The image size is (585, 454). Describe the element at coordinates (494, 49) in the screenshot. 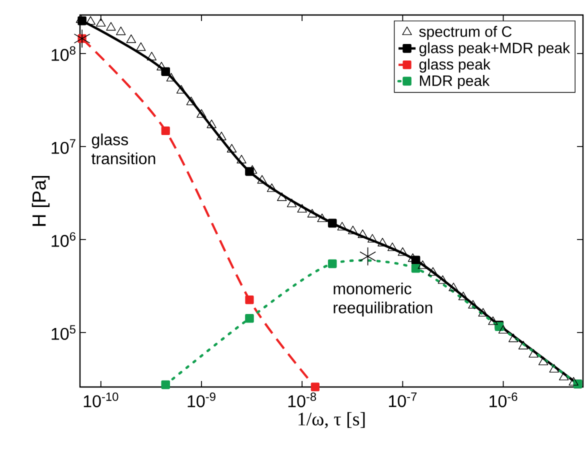

I see `legend-label: glass peak+MDR peak` at that location.